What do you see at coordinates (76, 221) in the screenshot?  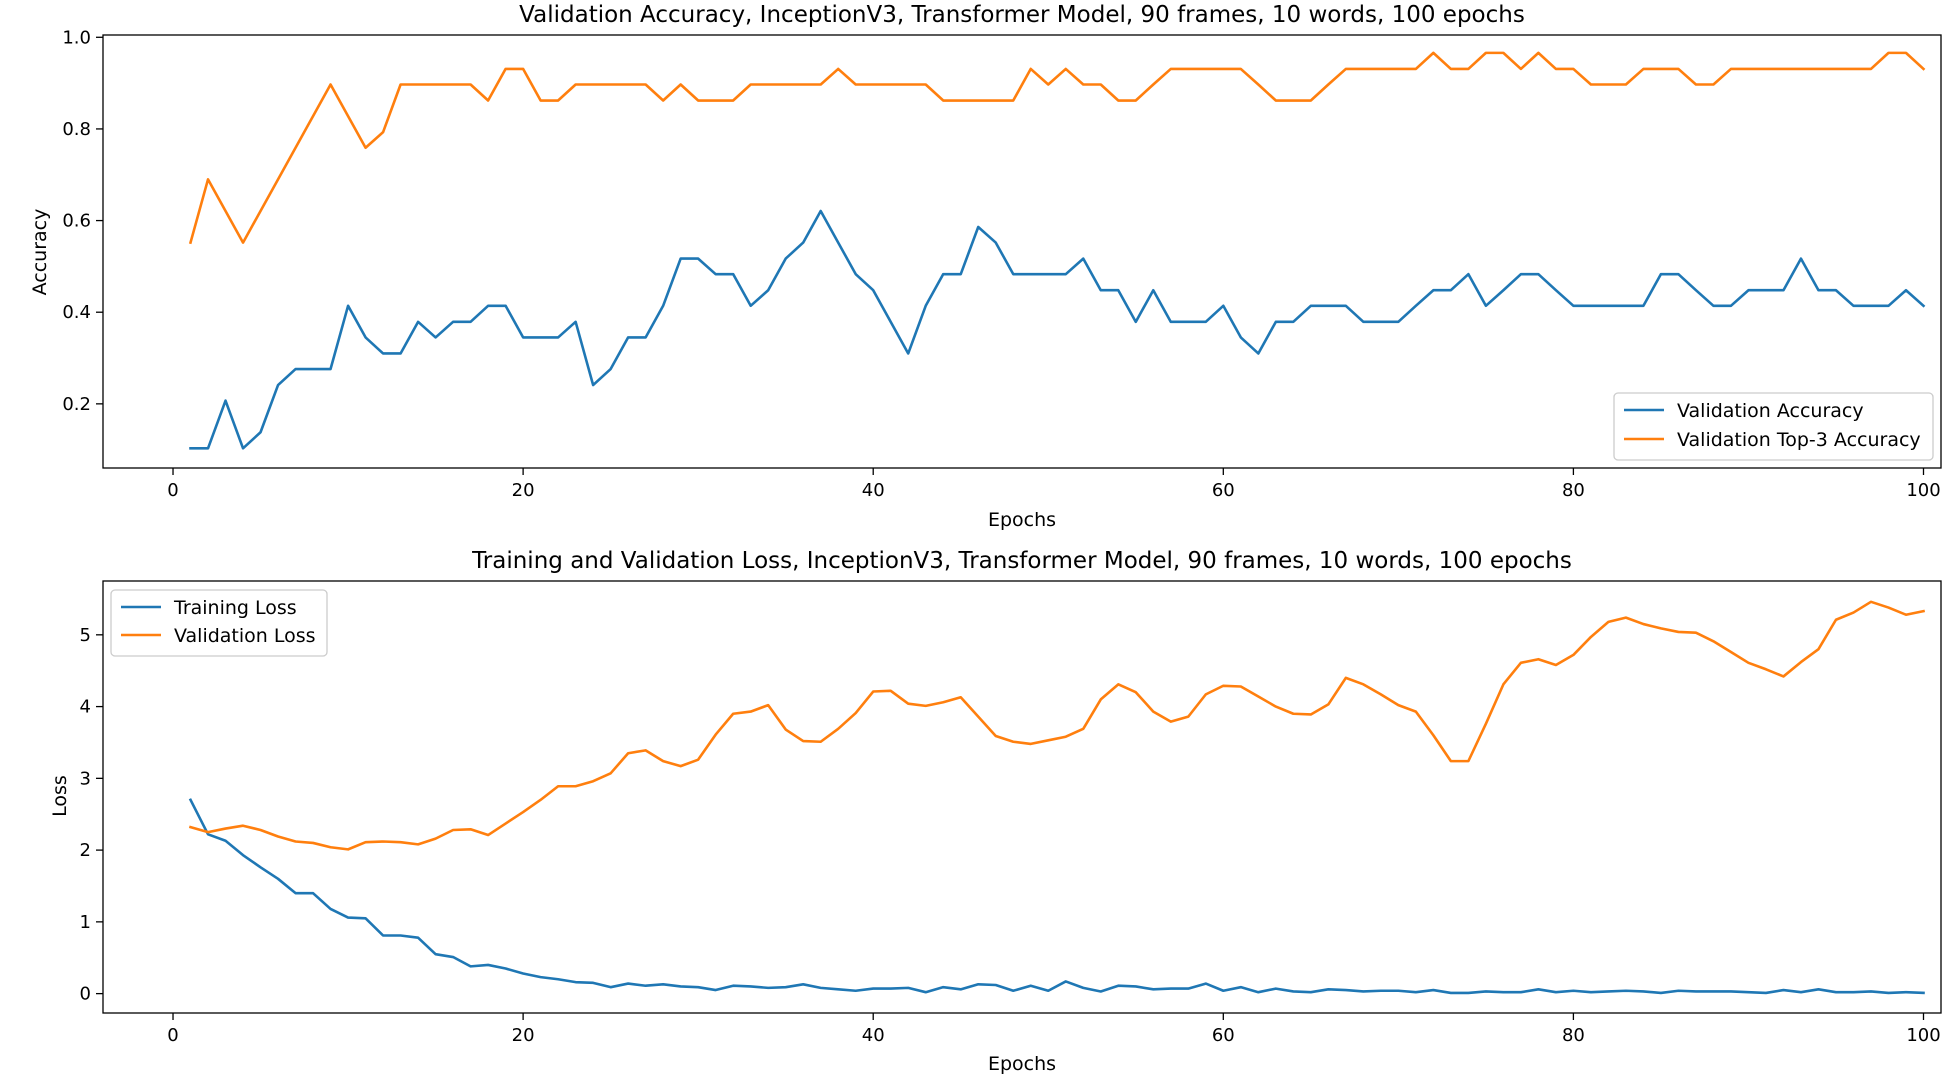 I see `accuracy-y-tick-label: 0.6` at bounding box center [76, 221].